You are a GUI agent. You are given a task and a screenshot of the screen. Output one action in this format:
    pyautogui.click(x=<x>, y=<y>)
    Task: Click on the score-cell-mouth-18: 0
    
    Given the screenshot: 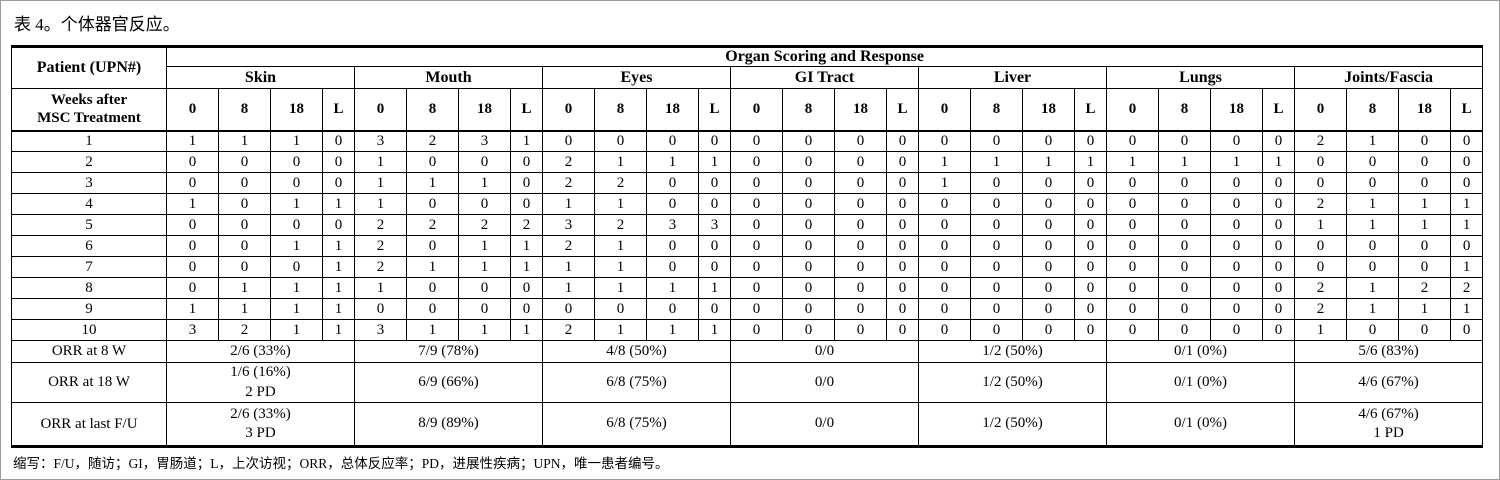 What is the action you would take?
    pyautogui.click(x=484, y=162)
    